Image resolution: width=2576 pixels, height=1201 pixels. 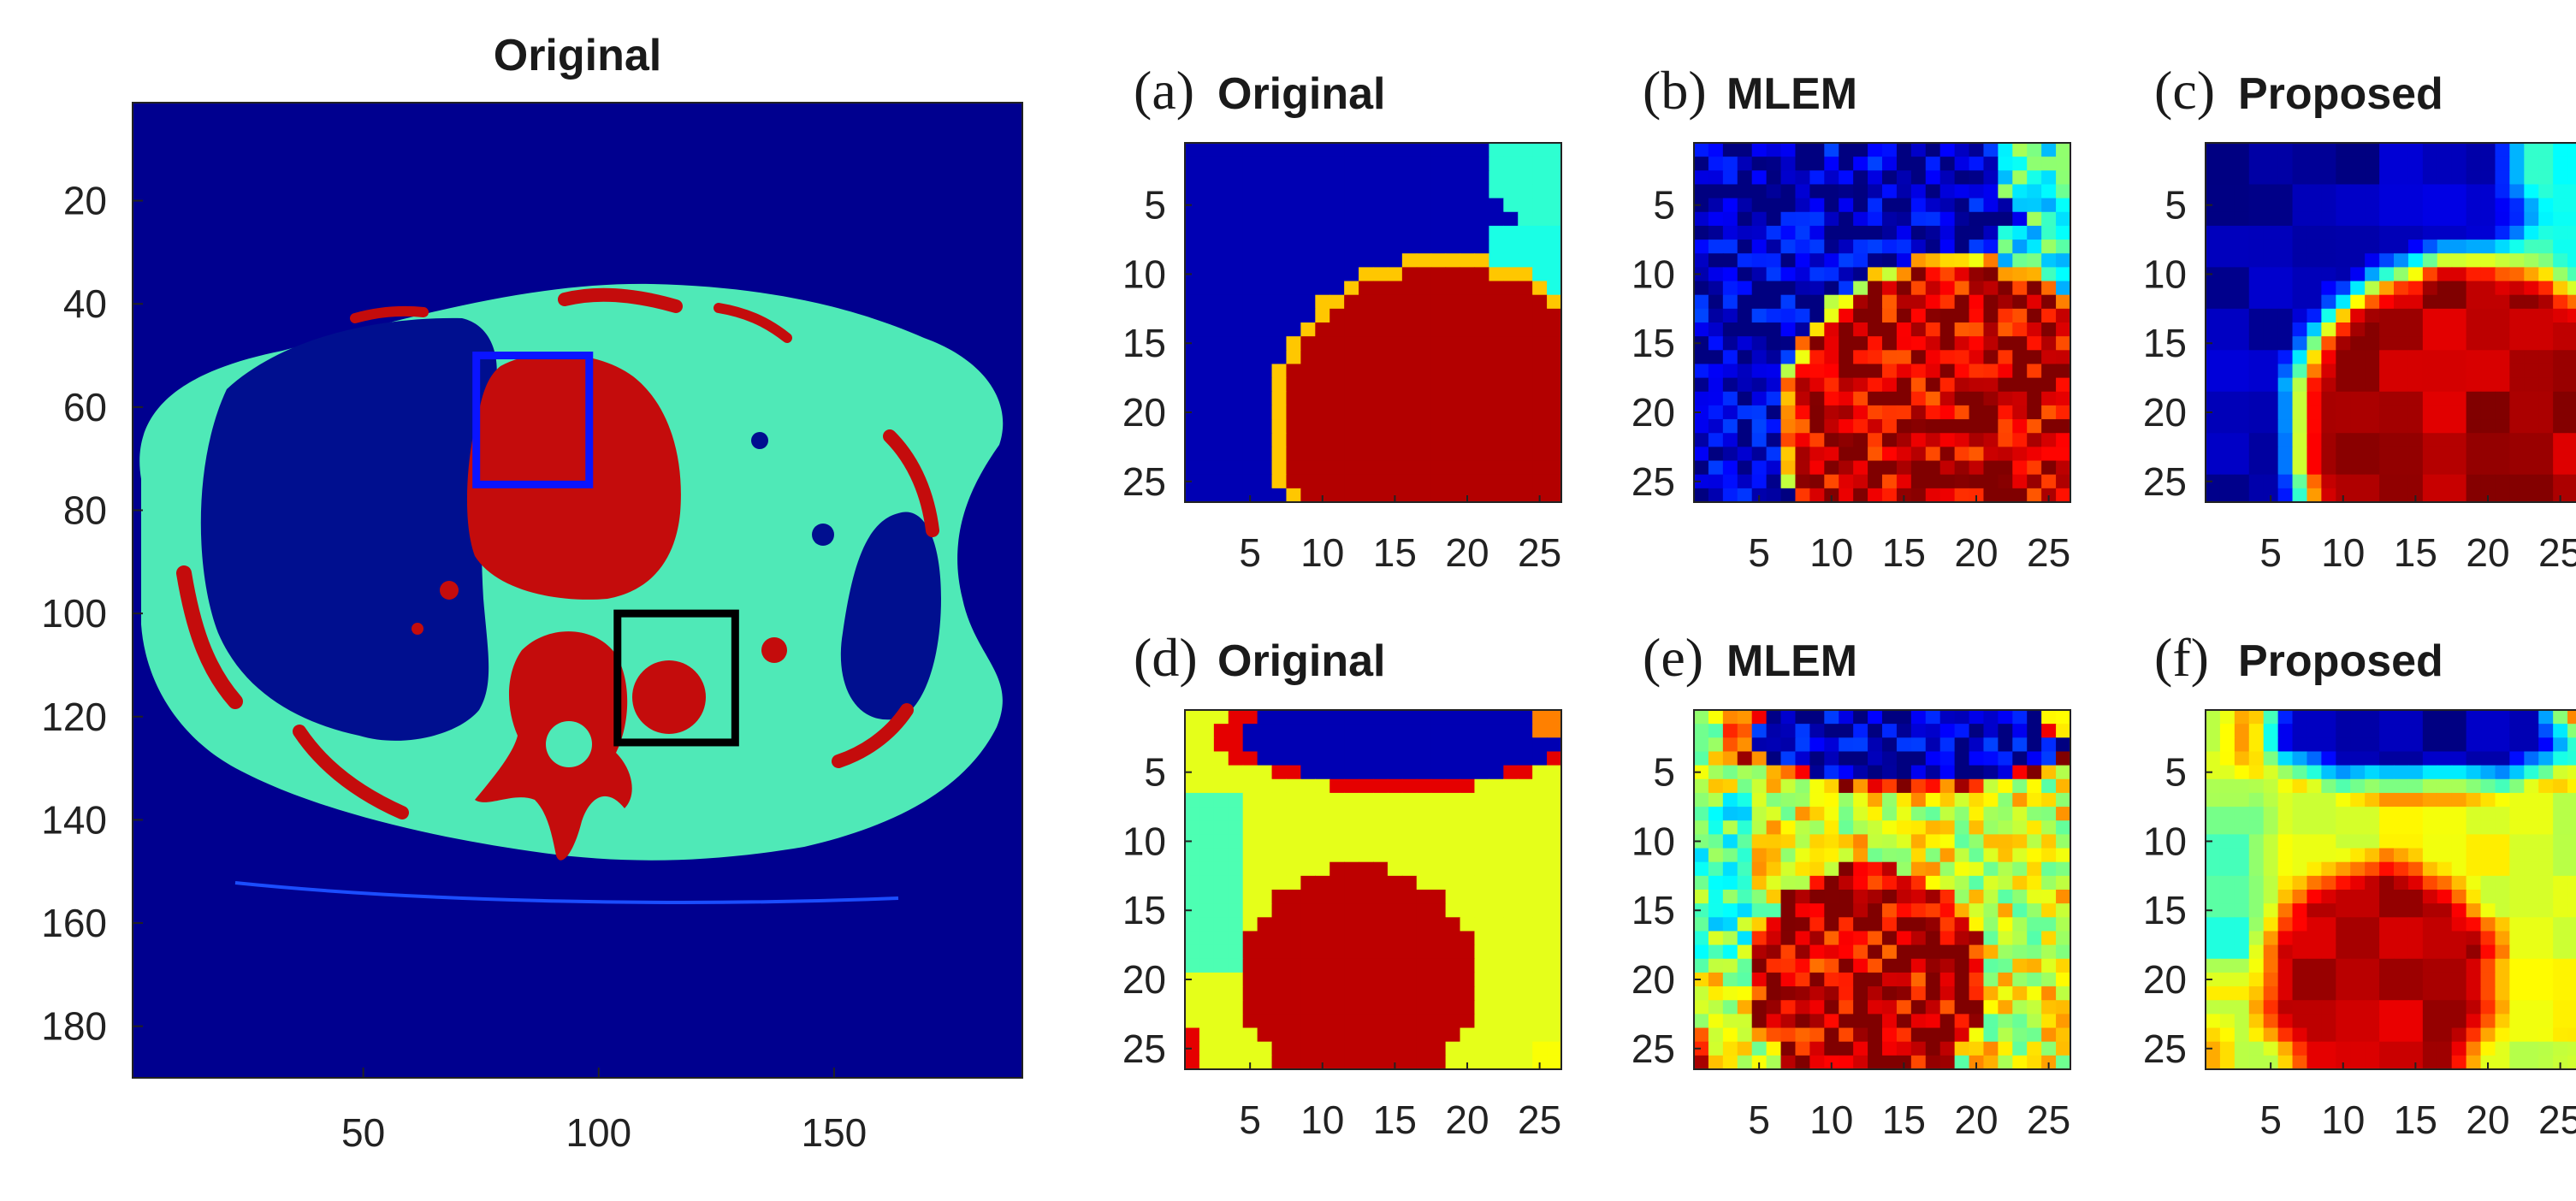 What do you see at coordinates (1144, 841) in the screenshot?
I see `panel-y-tick-label: 10` at bounding box center [1144, 841].